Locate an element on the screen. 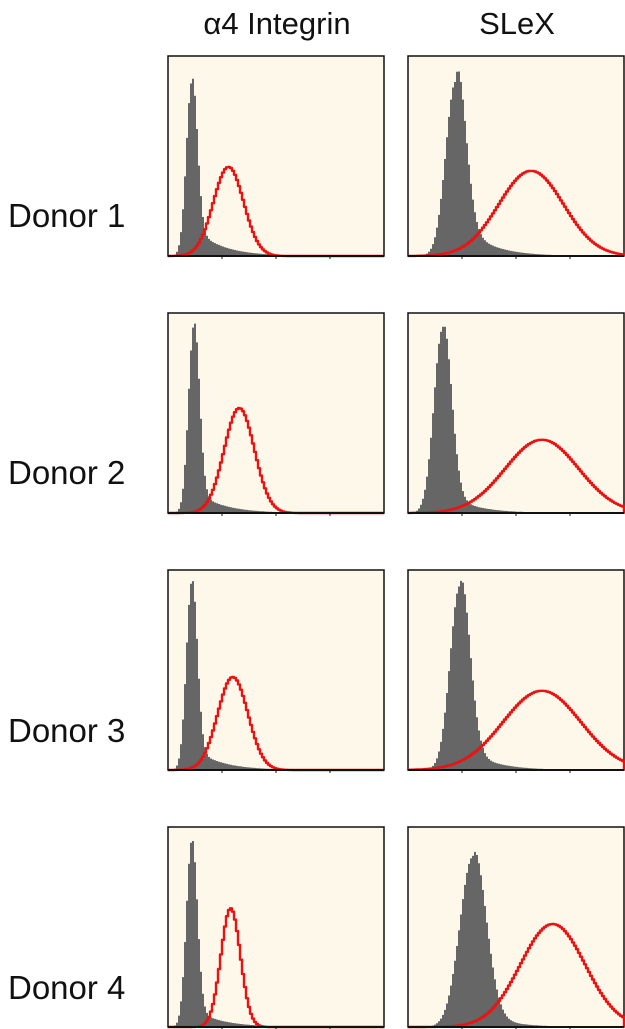 This screenshot has height=1029, width=625. control-histogram-donor-2-4-integrin is located at coordinates (276, 418).